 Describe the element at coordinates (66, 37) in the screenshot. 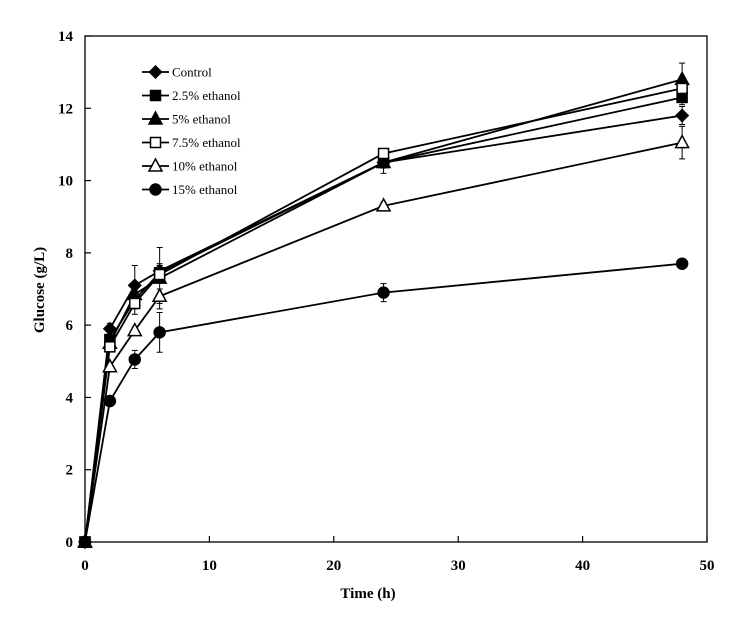

I see `y-tick-label: 14` at that location.